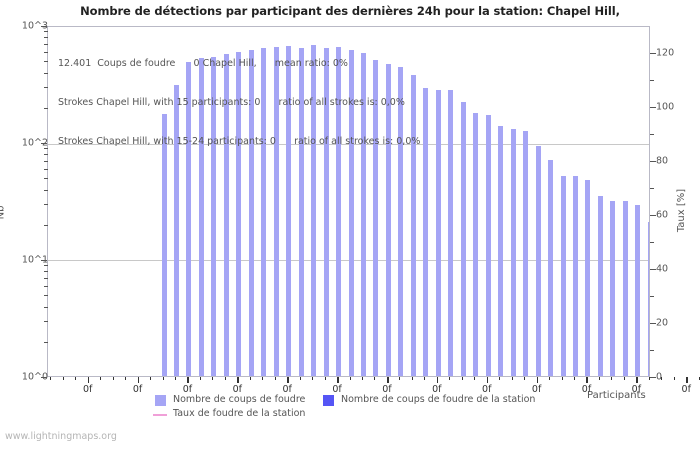  I want to click on y-axis-left-tickmark, so click(44, 260).